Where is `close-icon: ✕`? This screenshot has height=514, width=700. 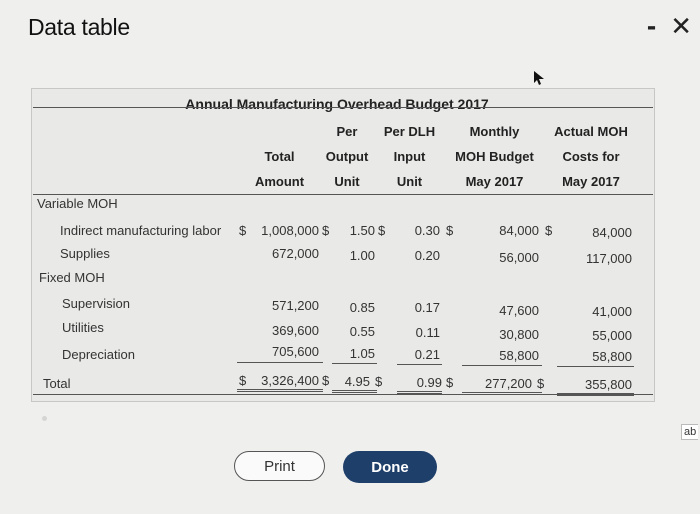 close-icon: ✕ is located at coordinates (681, 26).